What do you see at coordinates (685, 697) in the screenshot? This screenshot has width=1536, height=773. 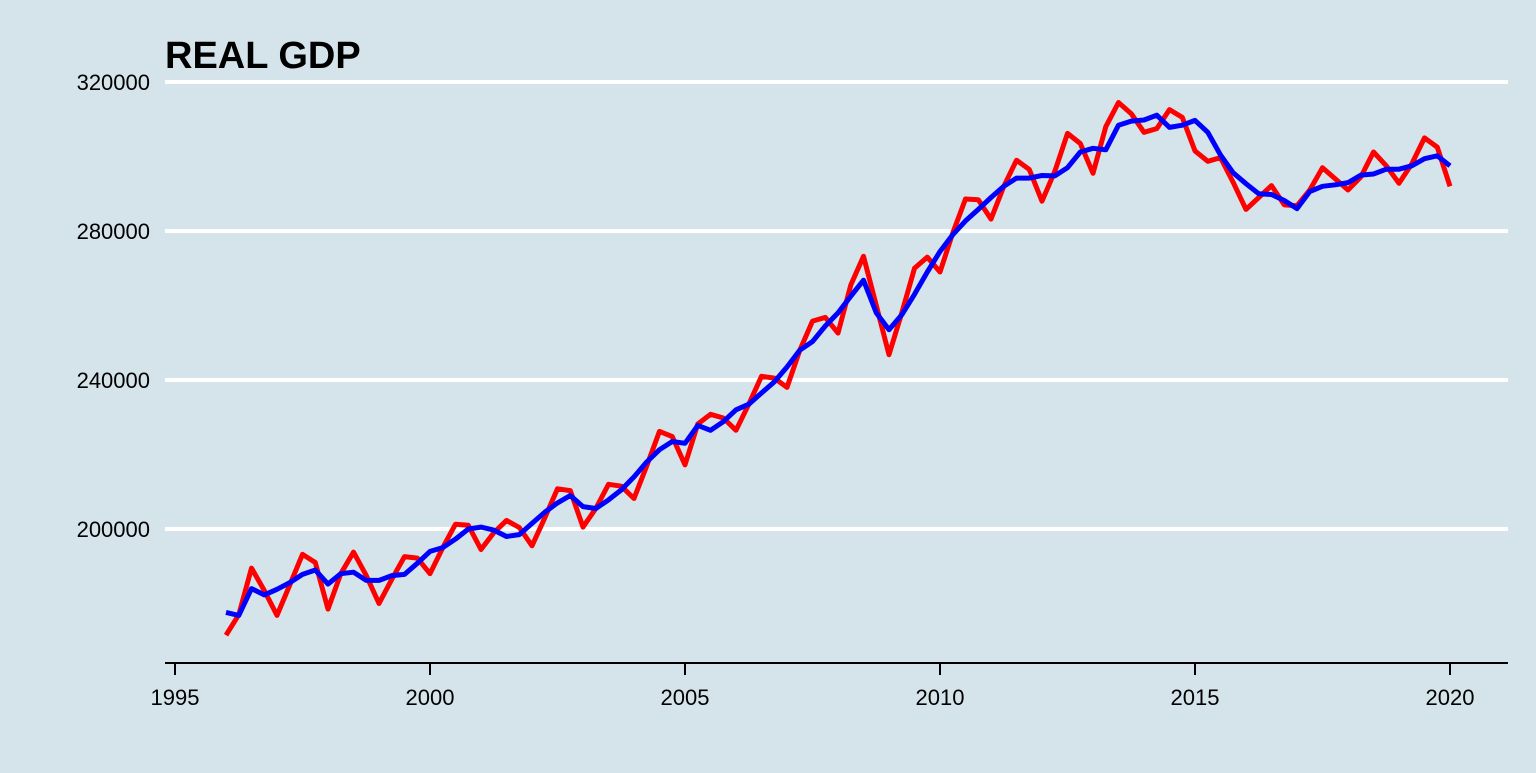 I see `x-tick-label: 2005` at bounding box center [685, 697].